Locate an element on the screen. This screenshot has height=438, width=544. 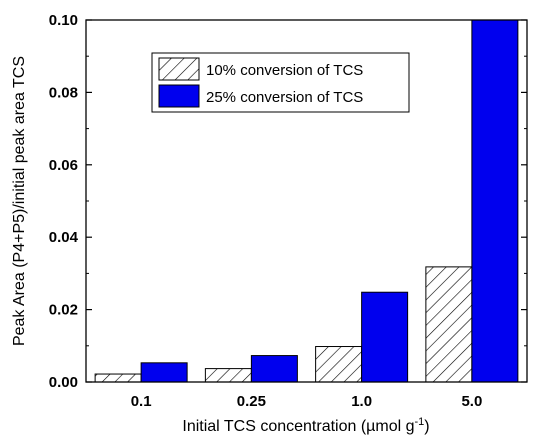
y-tick-label: 0.06 is located at coordinates (63, 165).